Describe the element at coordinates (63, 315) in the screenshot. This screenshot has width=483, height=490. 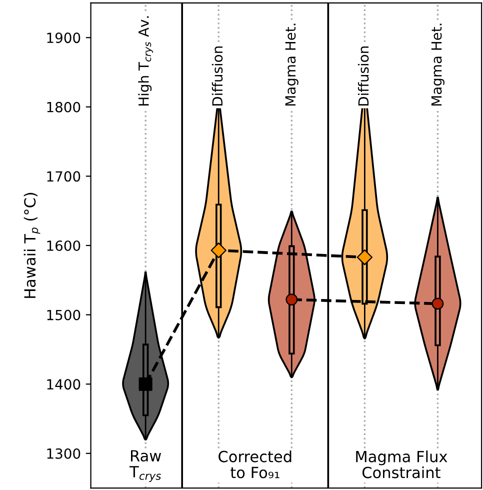
I see `y-tick-label: 1500` at that location.